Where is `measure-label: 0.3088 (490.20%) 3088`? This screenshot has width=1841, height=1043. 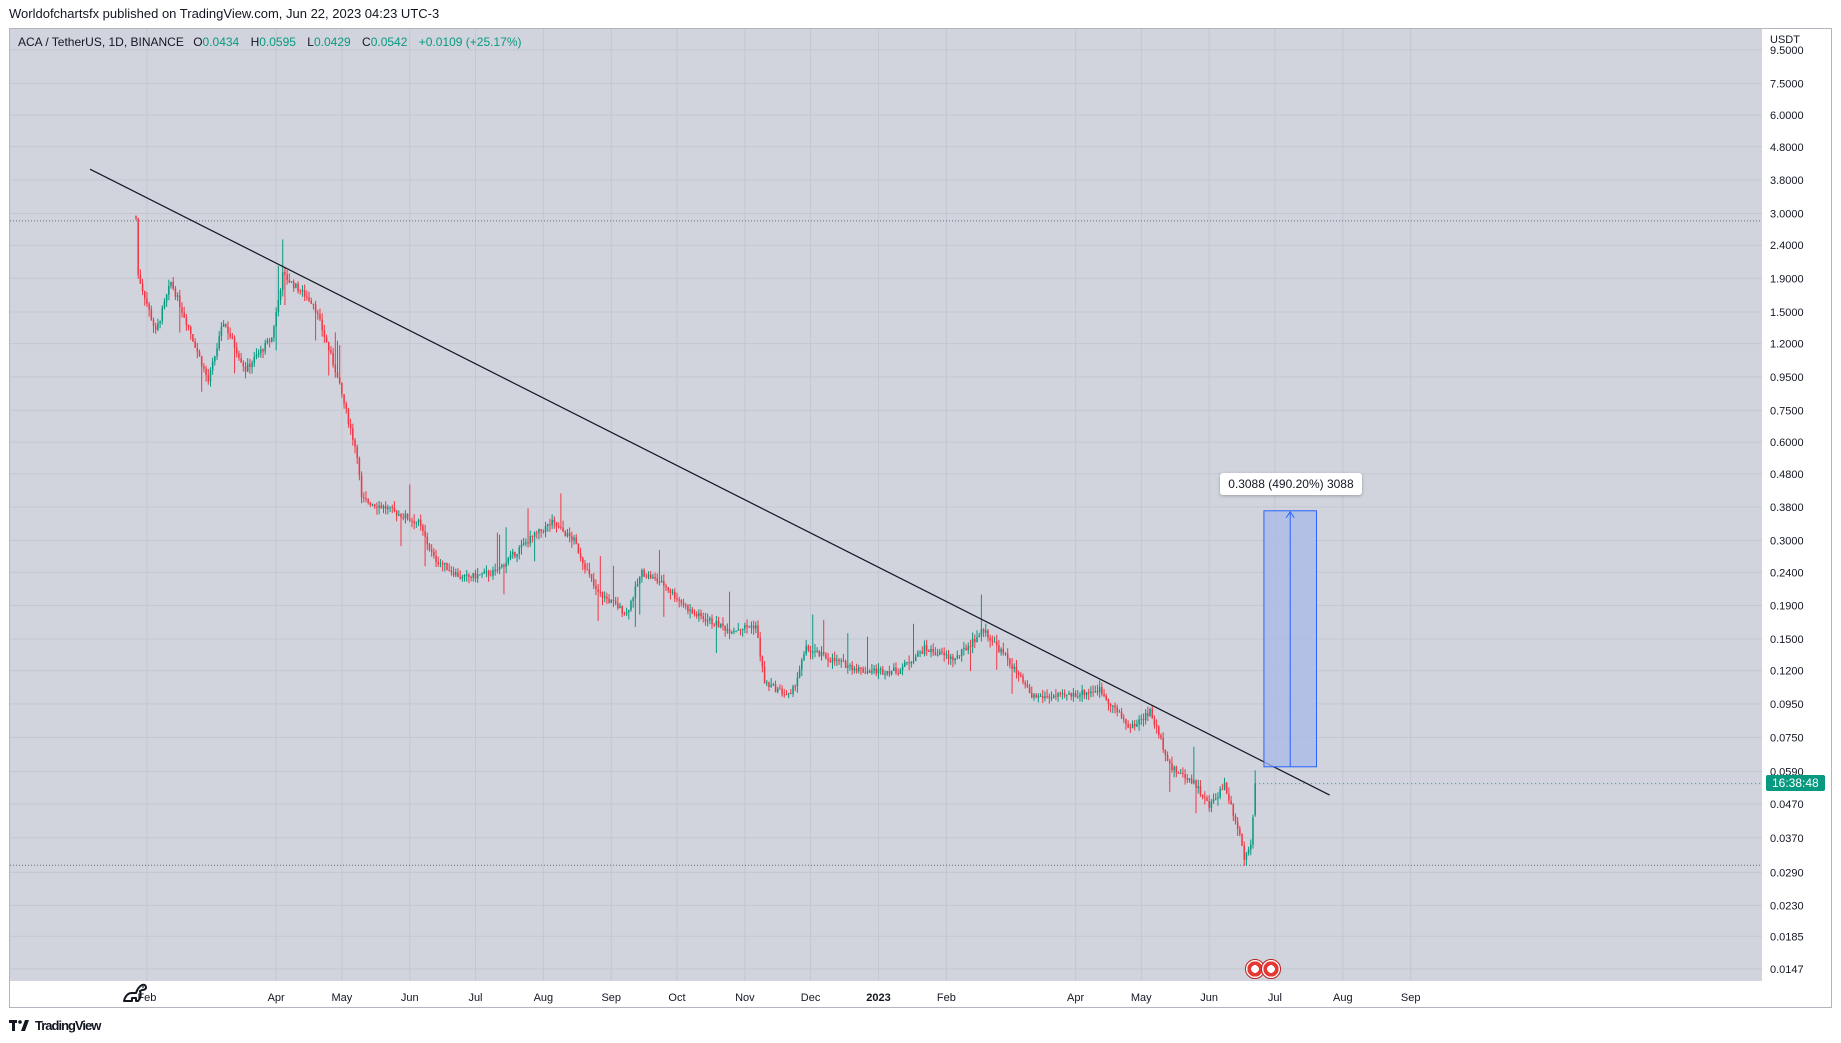 measure-label: 0.3088 (490.20%) 3088 is located at coordinates (1291, 483).